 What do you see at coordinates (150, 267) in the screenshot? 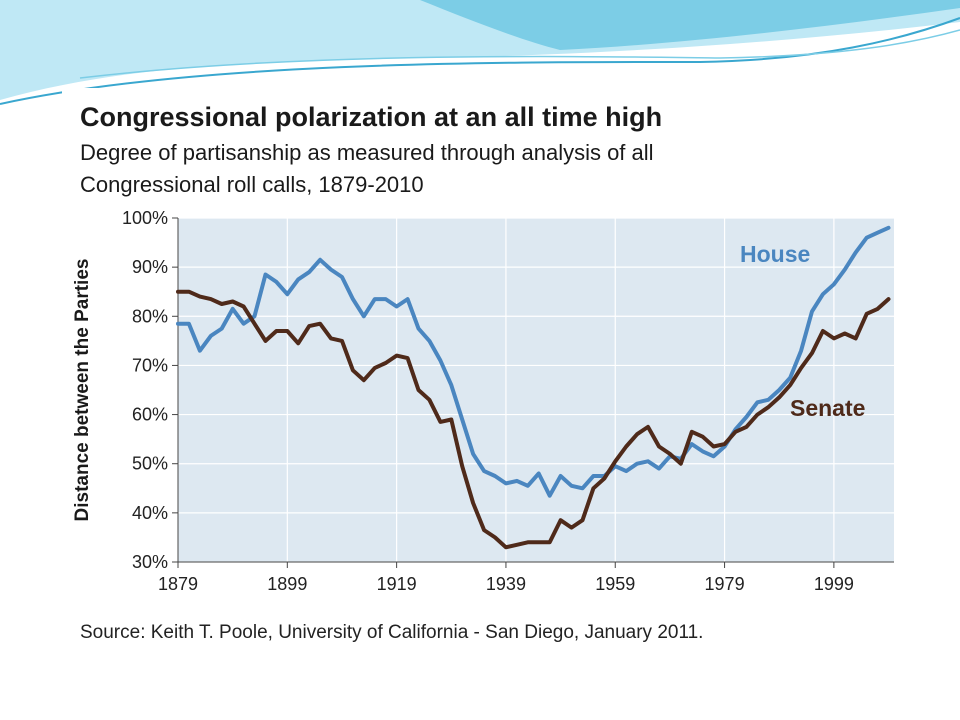
I see `y-tick-label: 90%` at bounding box center [150, 267].